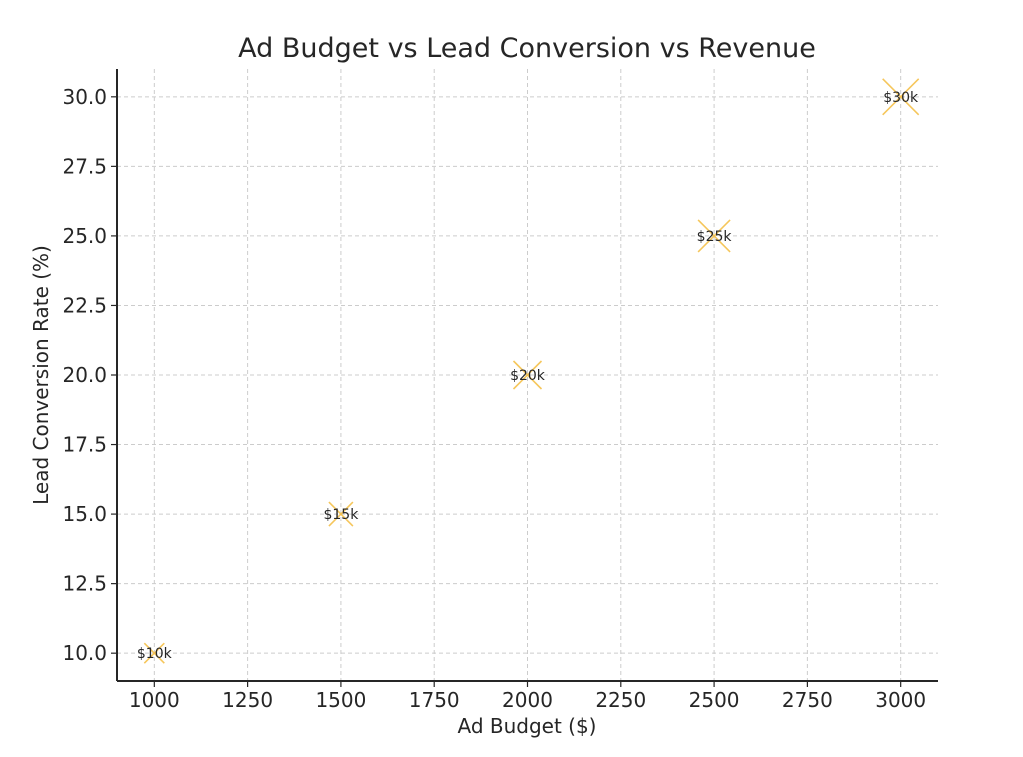 The width and height of the screenshot is (1023, 757). I want to click on x-tick-label: 1750, so click(434, 700).